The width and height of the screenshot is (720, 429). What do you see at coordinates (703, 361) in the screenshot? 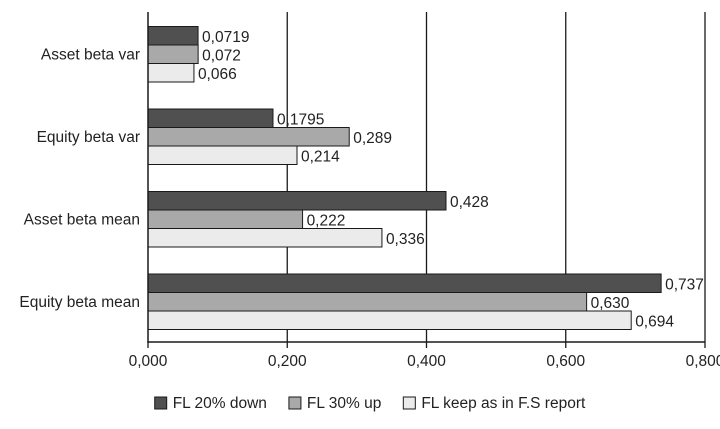
I see `x-tick-label: 0,800` at bounding box center [703, 361].